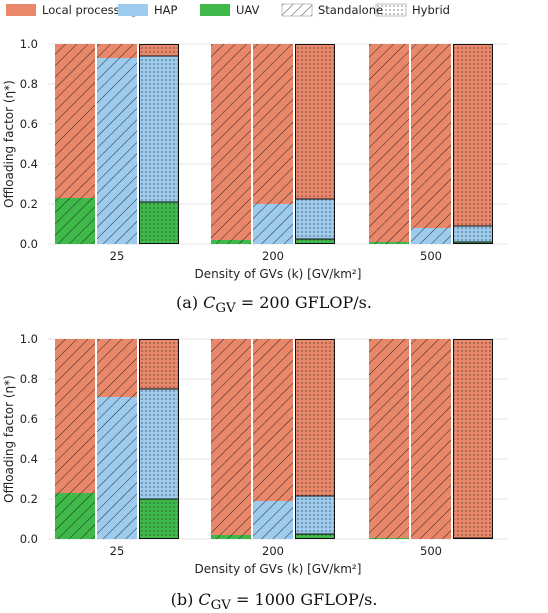 Image resolution: width=548 pixels, height=613 pixels. I want to click on legend-label: Standalone, so click(350, 10).